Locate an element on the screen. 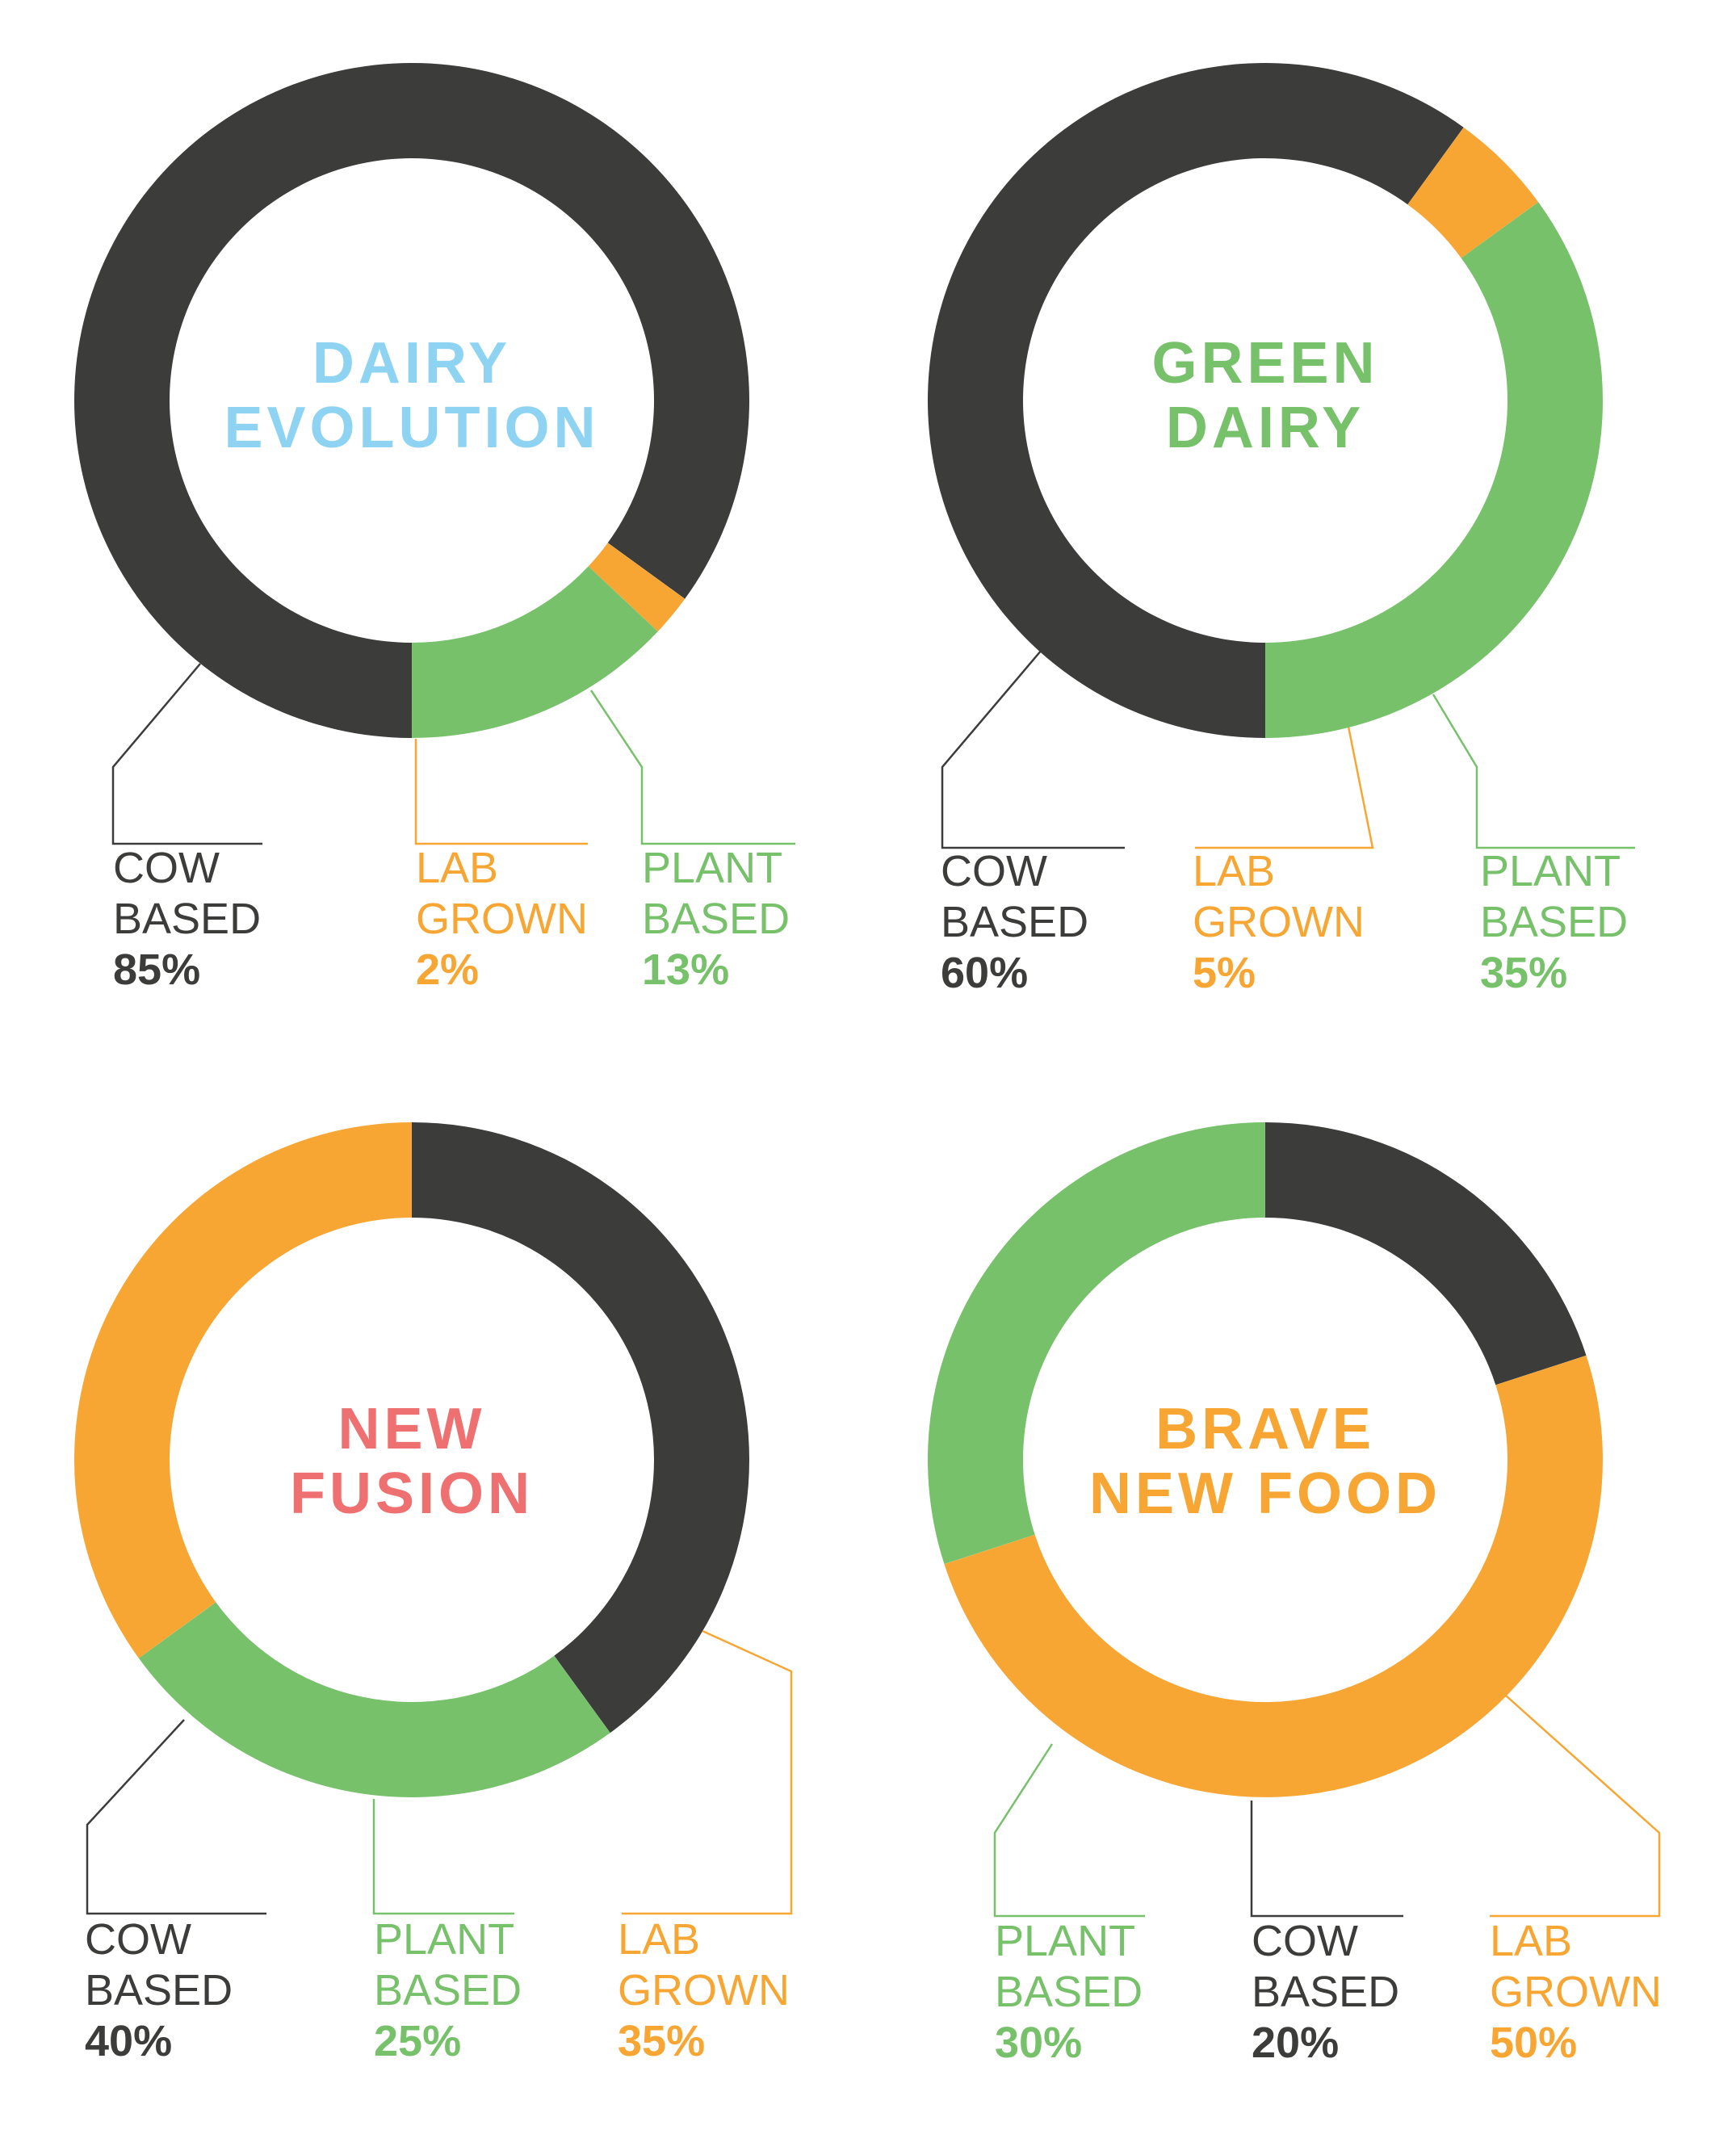 This screenshot has height=2155, width=1736. chart-title-line: BRAVE is located at coordinates (1265, 1429).